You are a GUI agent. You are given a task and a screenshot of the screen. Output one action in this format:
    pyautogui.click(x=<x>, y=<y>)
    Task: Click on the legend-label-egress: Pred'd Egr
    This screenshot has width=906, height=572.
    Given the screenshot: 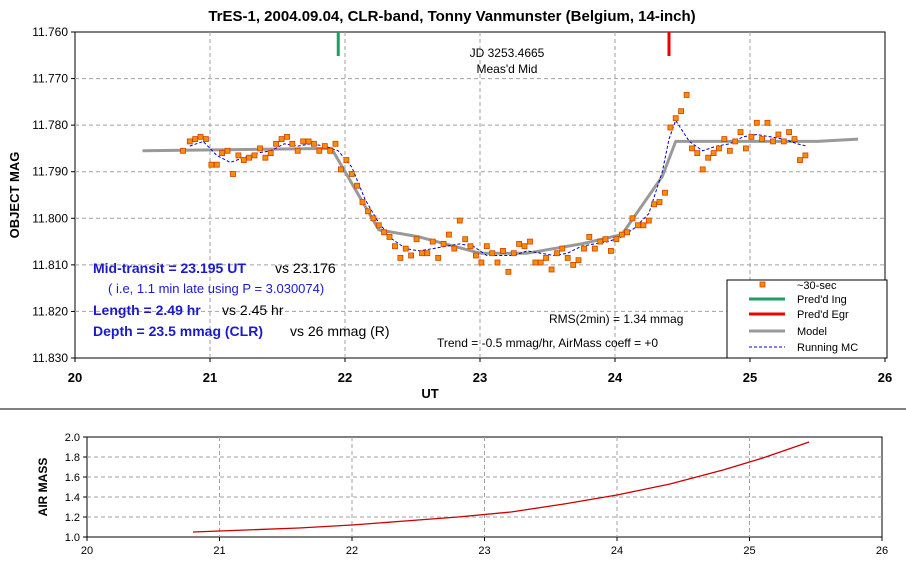 What is the action you would take?
    pyautogui.click(x=823, y=315)
    